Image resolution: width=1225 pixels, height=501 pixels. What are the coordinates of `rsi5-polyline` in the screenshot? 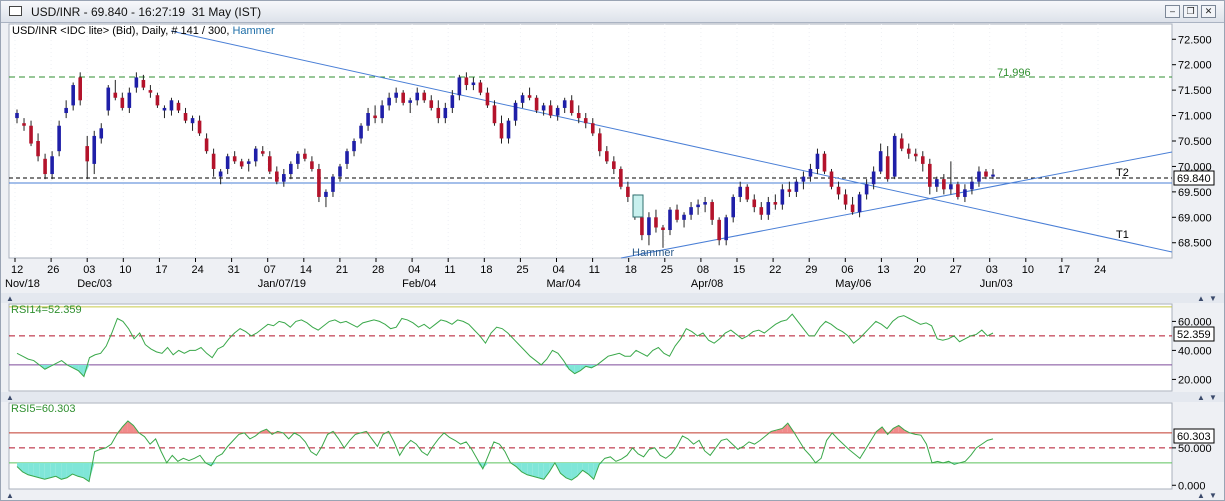 It's located at (505, 451).